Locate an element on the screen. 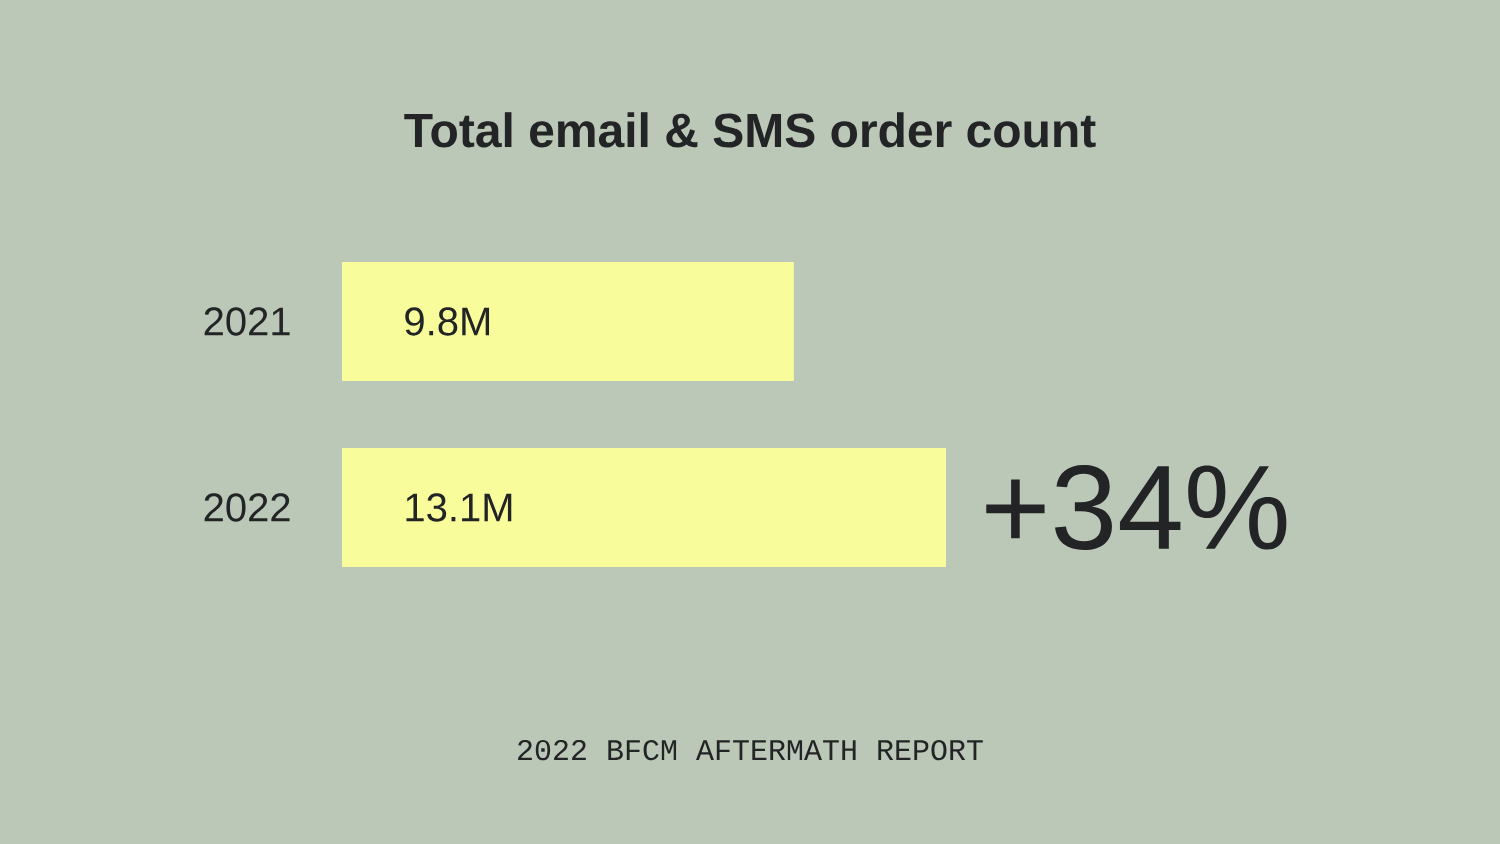 This screenshot has width=1500, height=844. data-label: 9.8M is located at coordinates (447, 321).